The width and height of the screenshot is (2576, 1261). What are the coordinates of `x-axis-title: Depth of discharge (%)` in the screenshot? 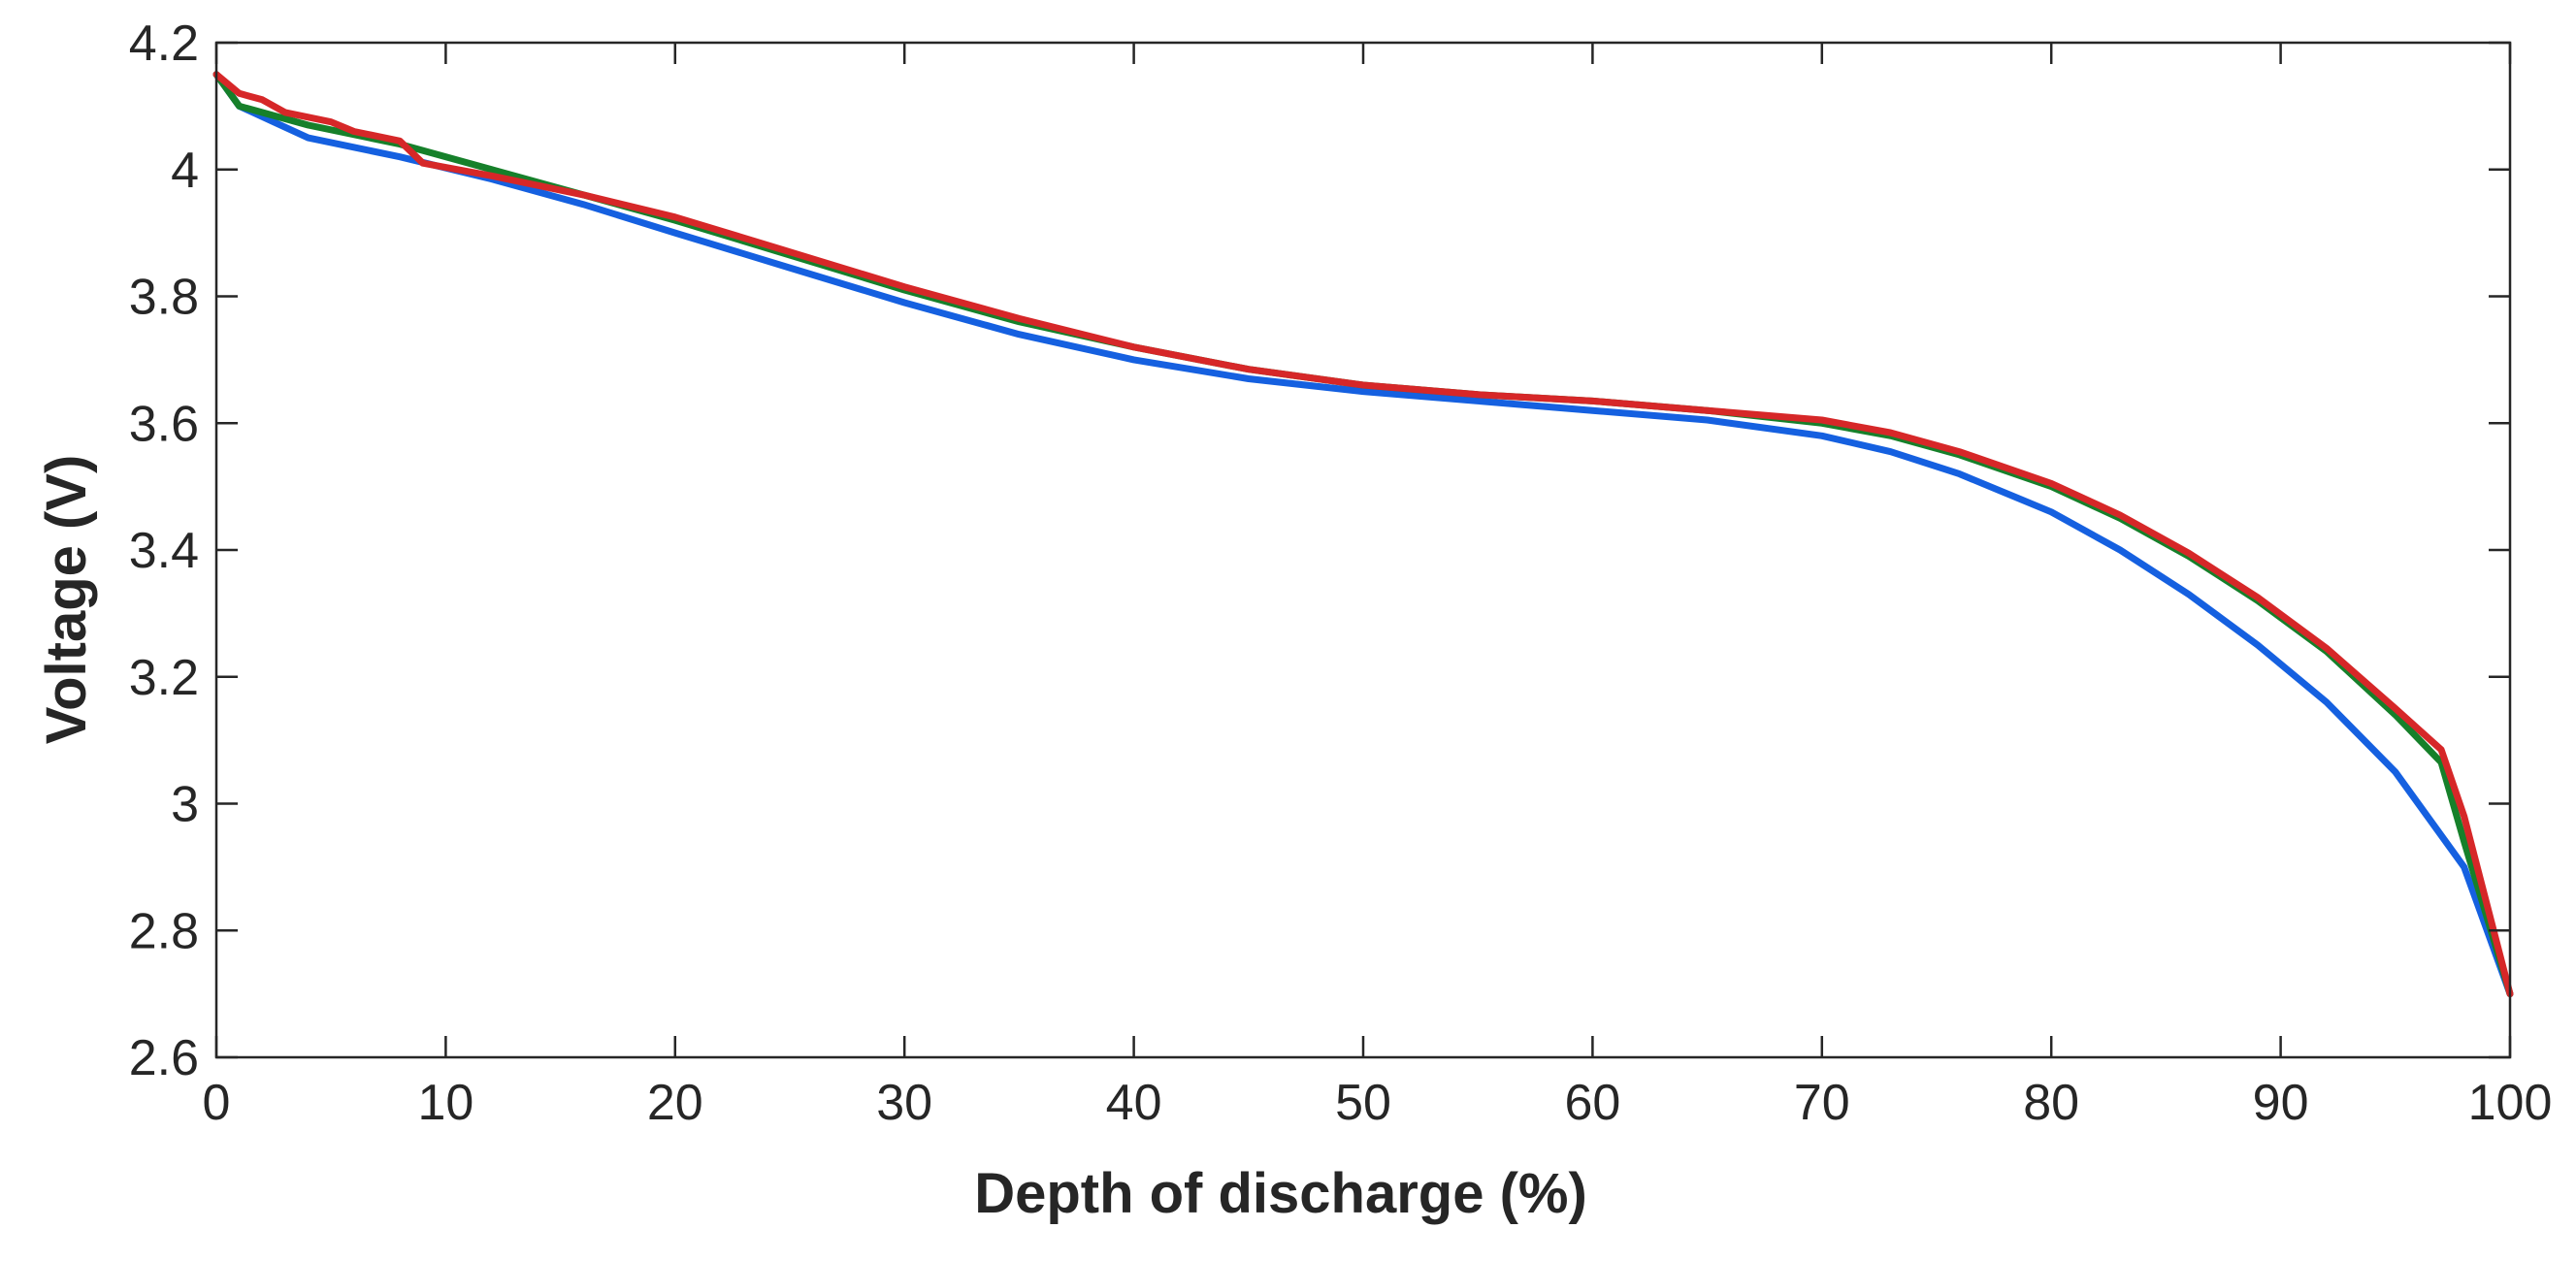 It's located at (1281, 1193).